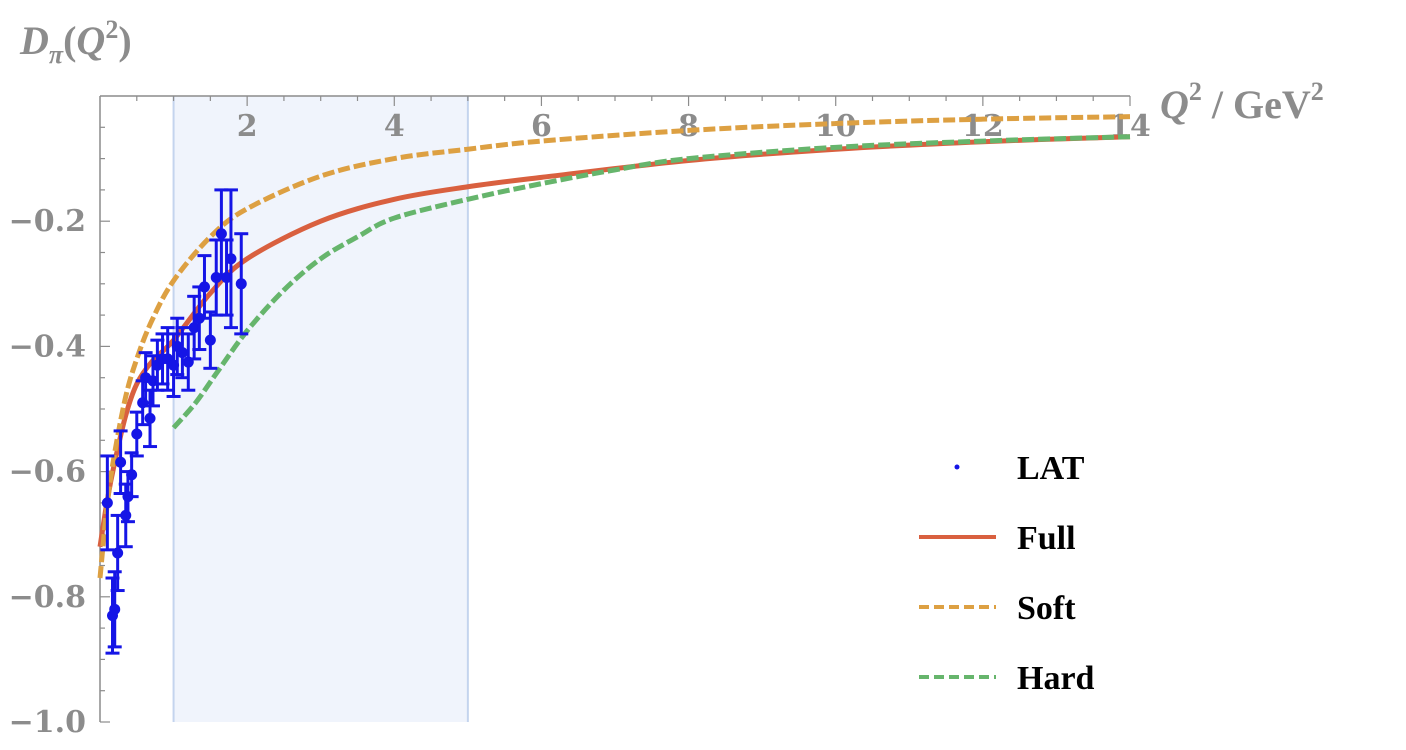 The image size is (1406, 750). What do you see at coordinates (47, 597) in the screenshot?
I see `y-tick-label: −0.8` at bounding box center [47, 597].